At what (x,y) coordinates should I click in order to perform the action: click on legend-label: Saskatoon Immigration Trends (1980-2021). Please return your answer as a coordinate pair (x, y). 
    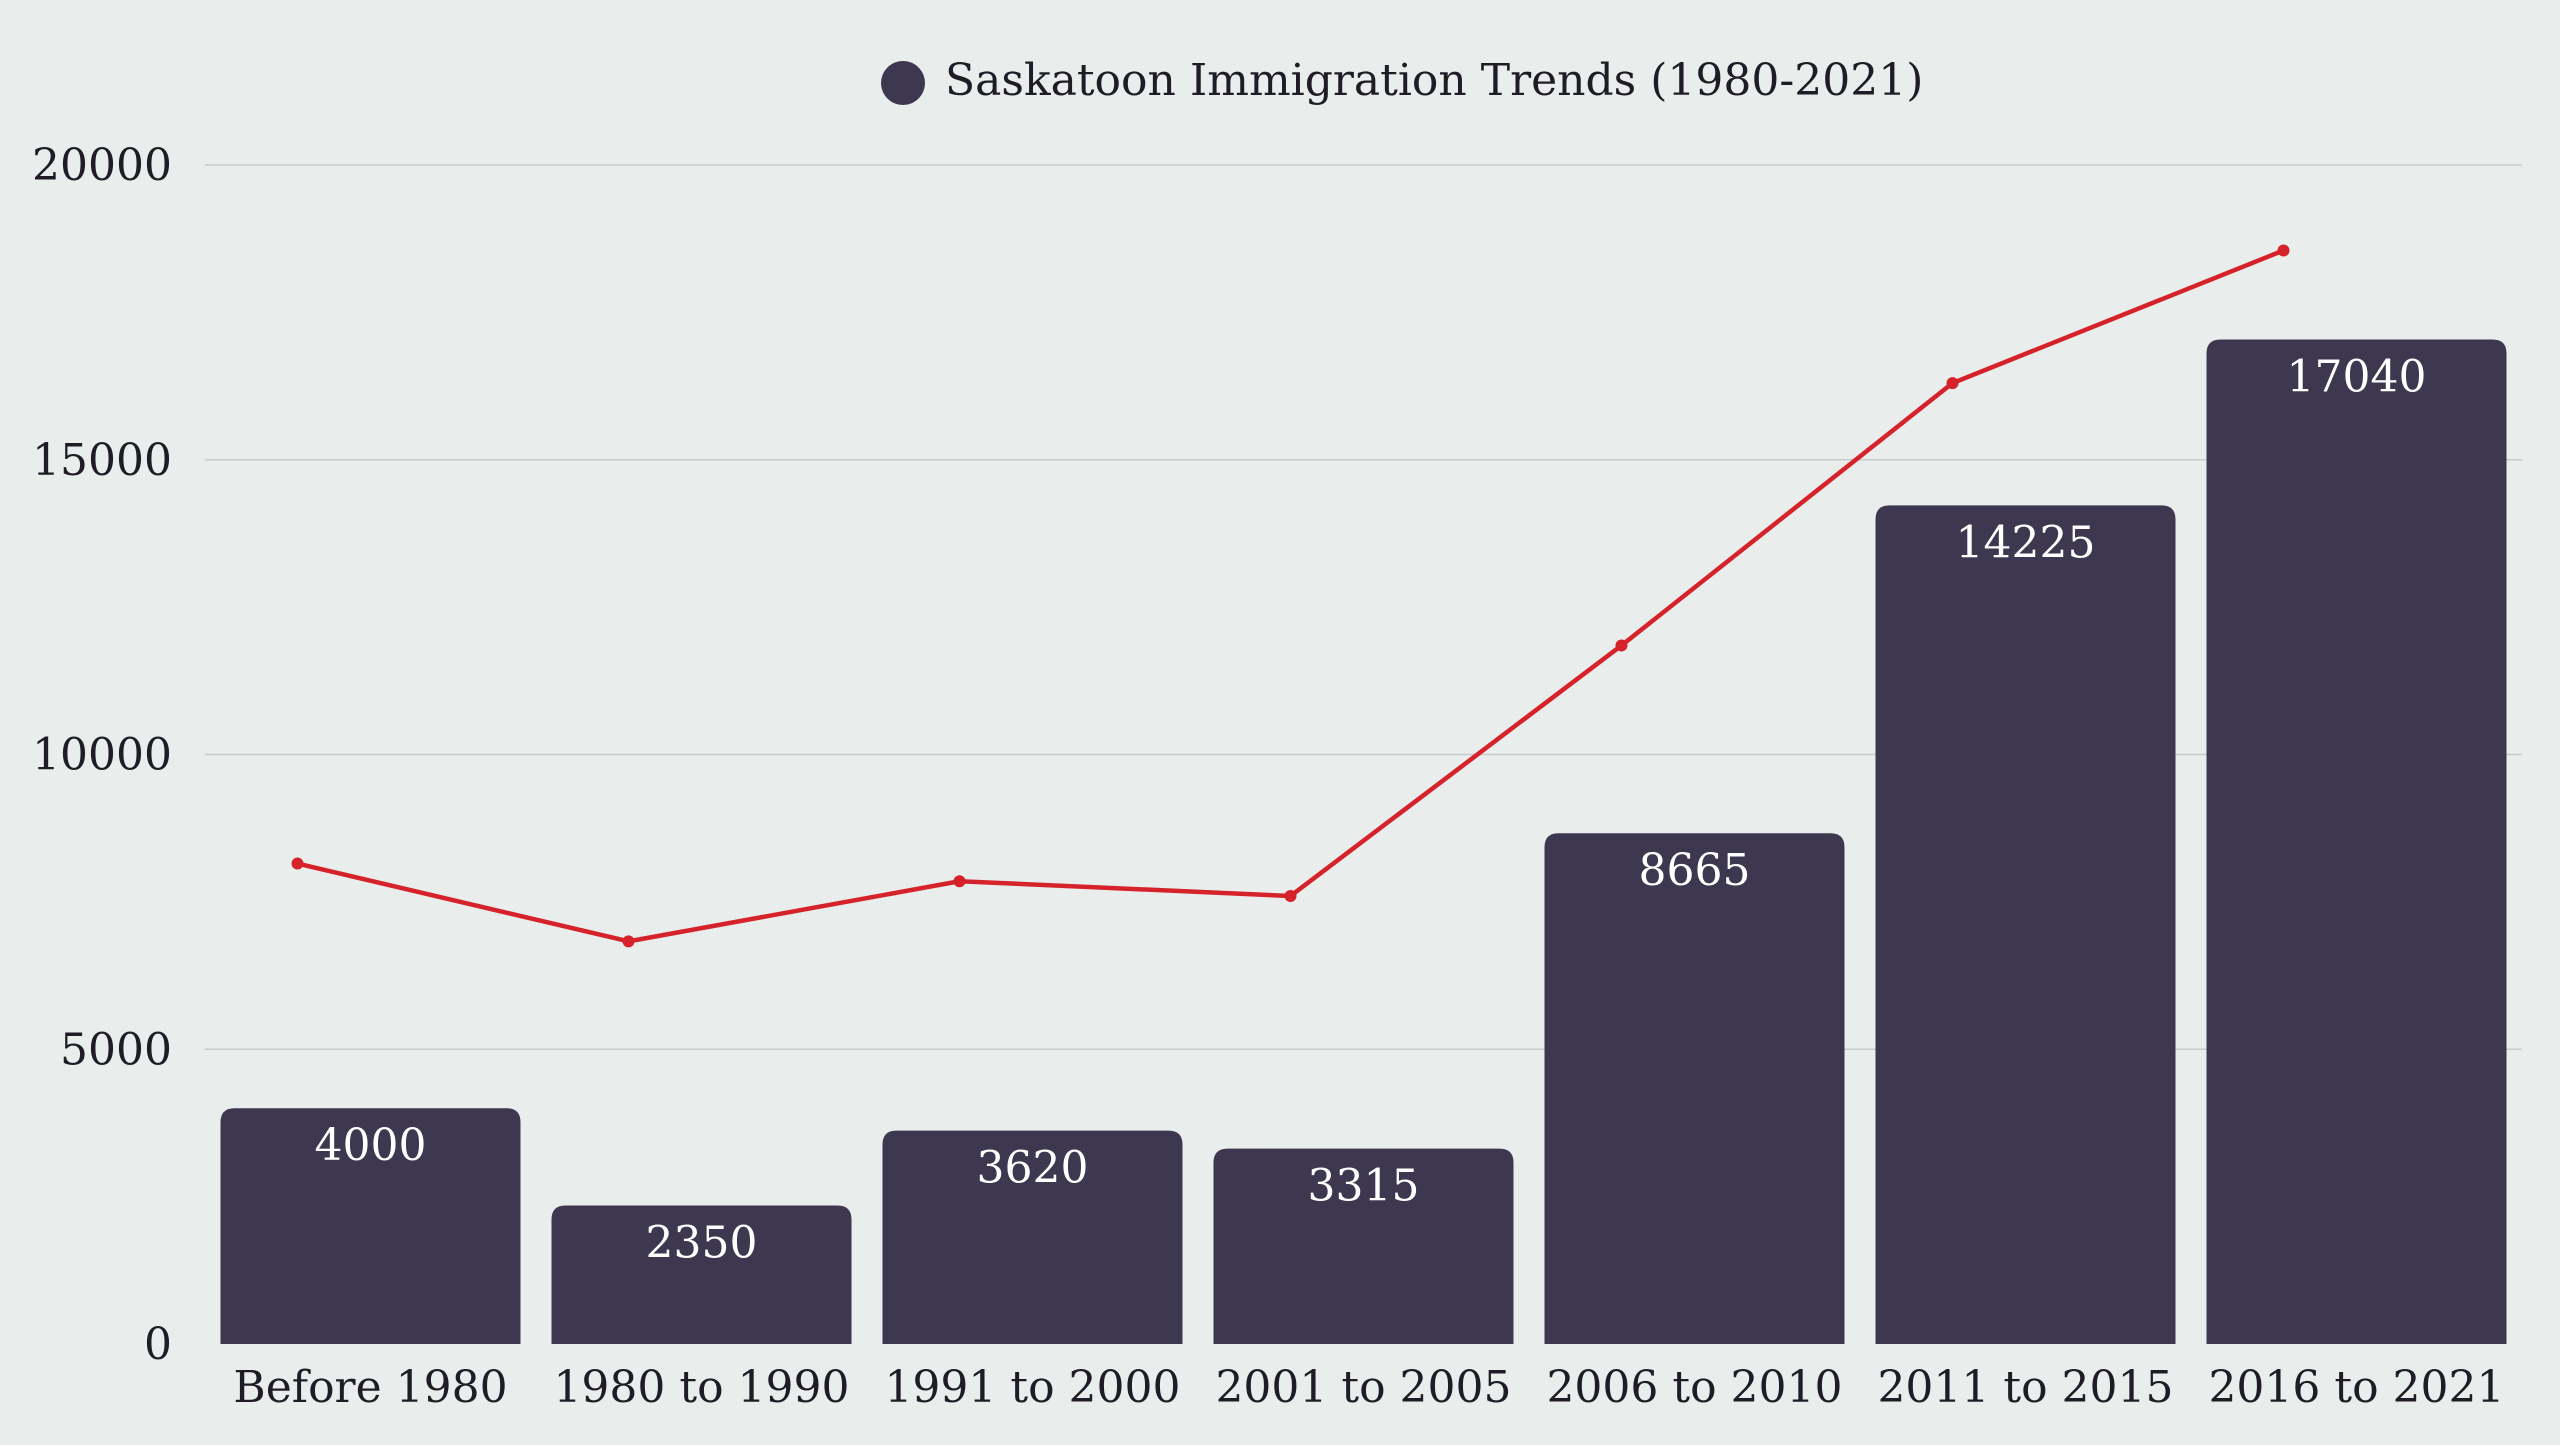
    Looking at the image, I should click on (1434, 80).